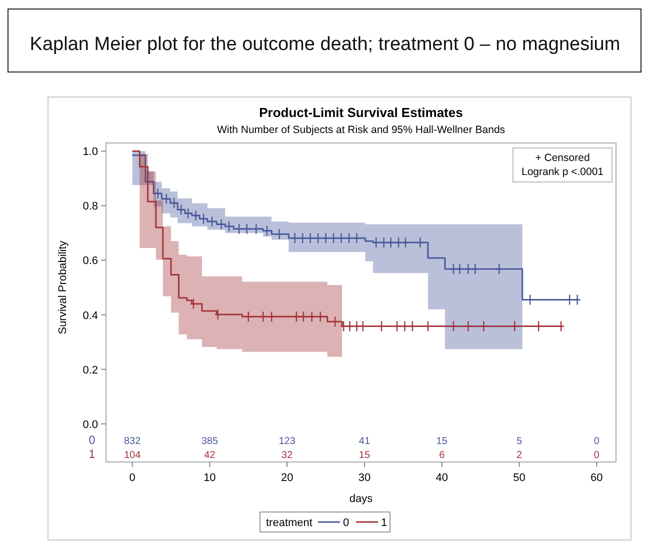 The image size is (650, 549). I want to click on y-tick-label: 0.6, so click(90, 261).